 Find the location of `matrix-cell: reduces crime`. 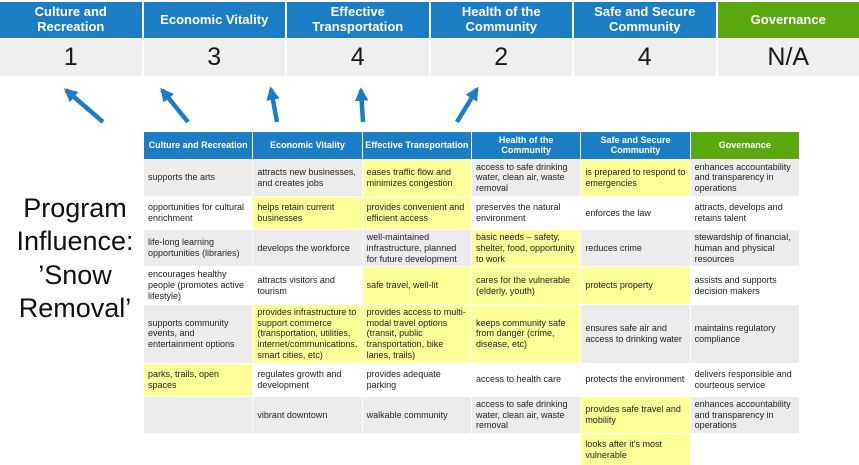

matrix-cell: reduces crime is located at coordinates (635, 248).